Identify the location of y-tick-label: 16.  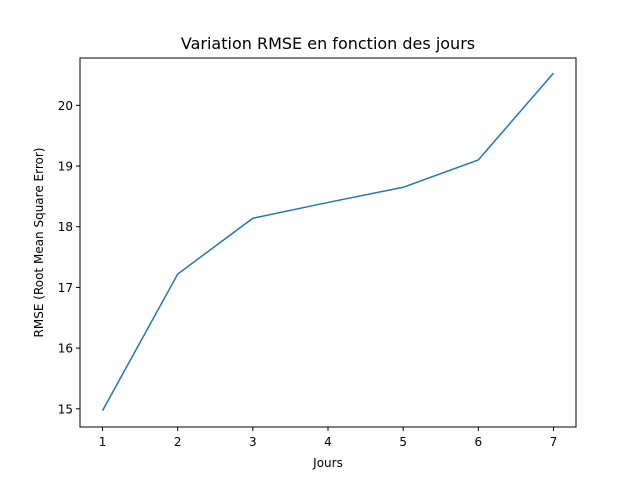
(65, 349).